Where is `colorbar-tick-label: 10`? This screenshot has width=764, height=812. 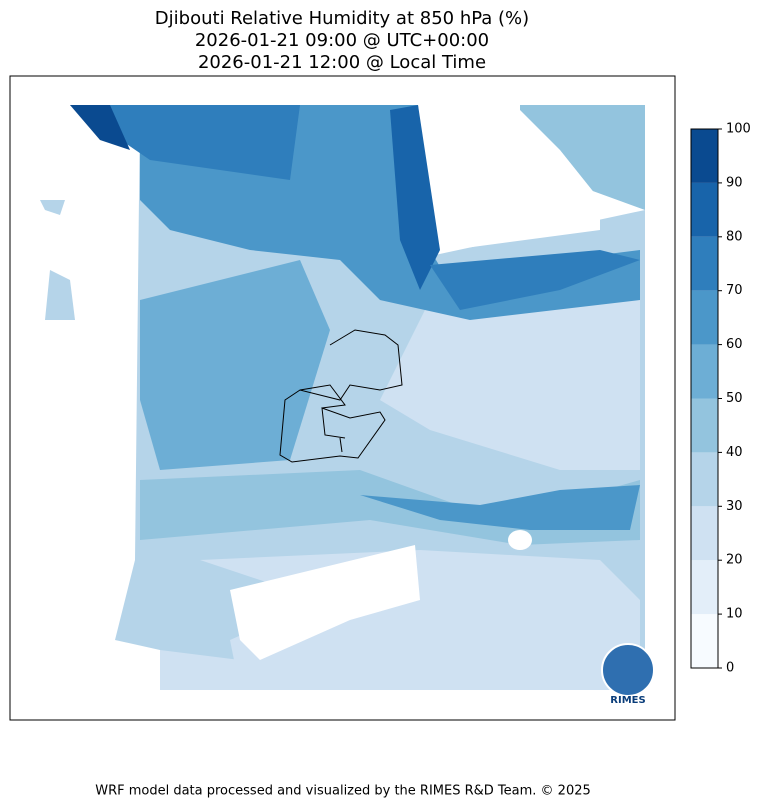
colorbar-tick-label: 10 is located at coordinates (734, 614).